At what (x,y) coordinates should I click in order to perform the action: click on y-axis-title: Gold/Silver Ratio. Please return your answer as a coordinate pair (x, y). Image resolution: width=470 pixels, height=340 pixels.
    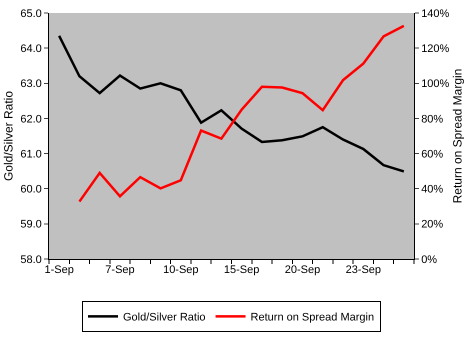
    Looking at the image, I should click on (9, 136).